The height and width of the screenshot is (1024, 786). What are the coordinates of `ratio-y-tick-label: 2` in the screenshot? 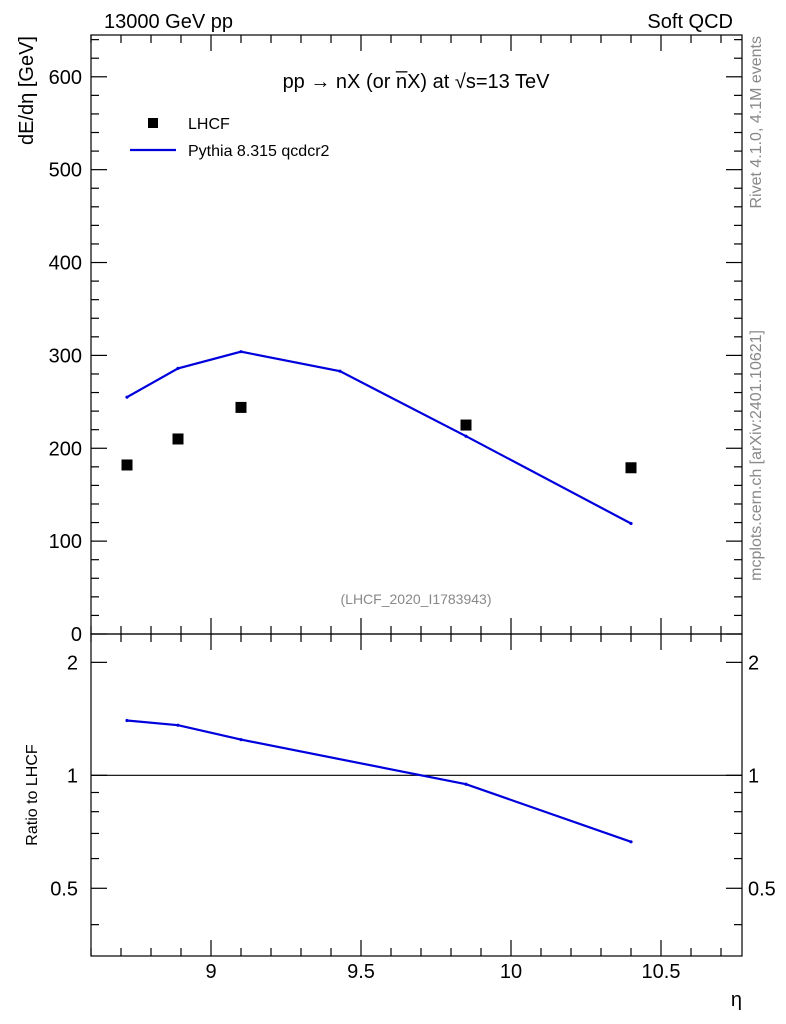 It's located at (72, 663).